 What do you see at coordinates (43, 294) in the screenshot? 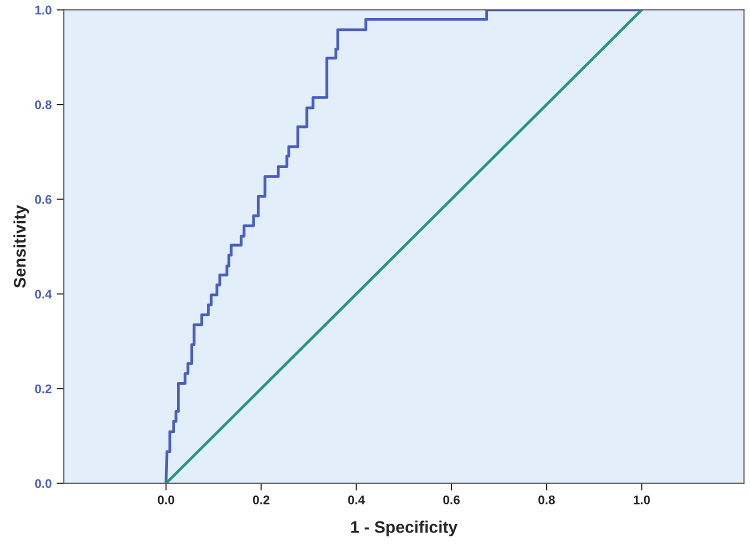
I see `y-tick-label: 0.4` at bounding box center [43, 294].